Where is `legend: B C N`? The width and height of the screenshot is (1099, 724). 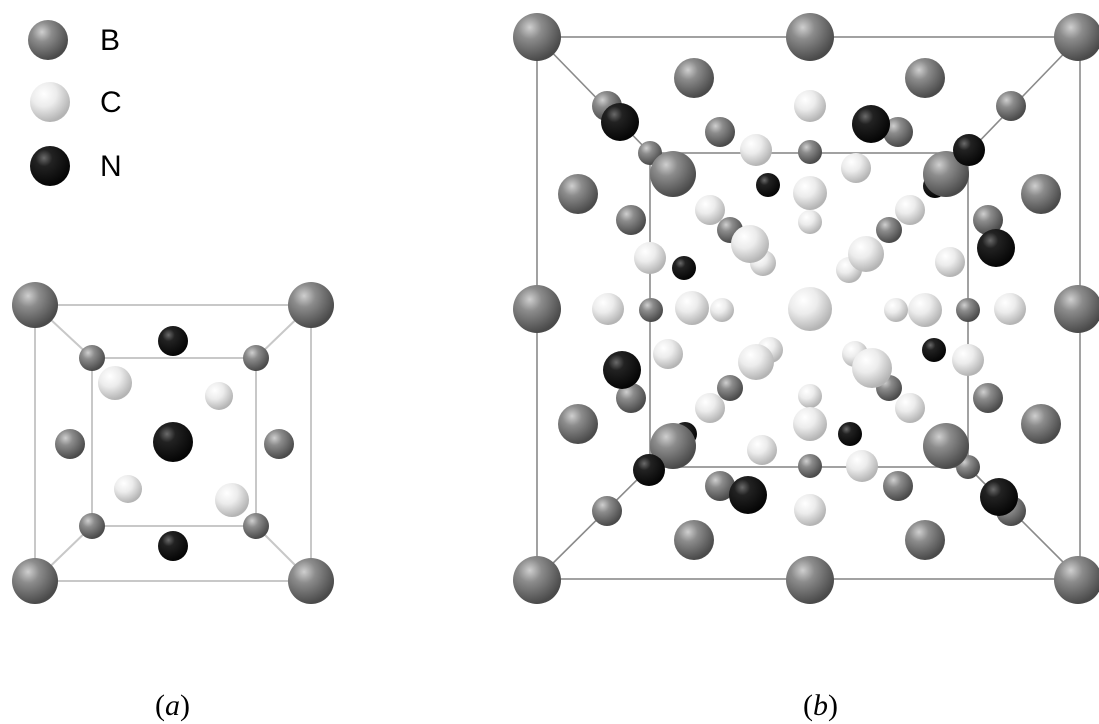 legend: B C N is located at coordinates (75, 103).